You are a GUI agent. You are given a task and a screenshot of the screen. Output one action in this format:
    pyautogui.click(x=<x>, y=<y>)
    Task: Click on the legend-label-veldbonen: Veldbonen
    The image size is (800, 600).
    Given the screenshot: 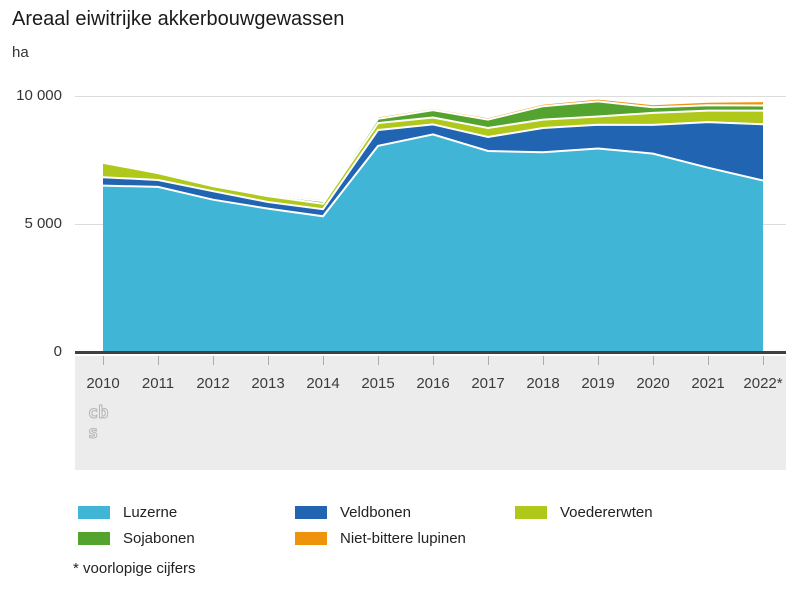 What is the action you would take?
    pyautogui.click(x=375, y=512)
    